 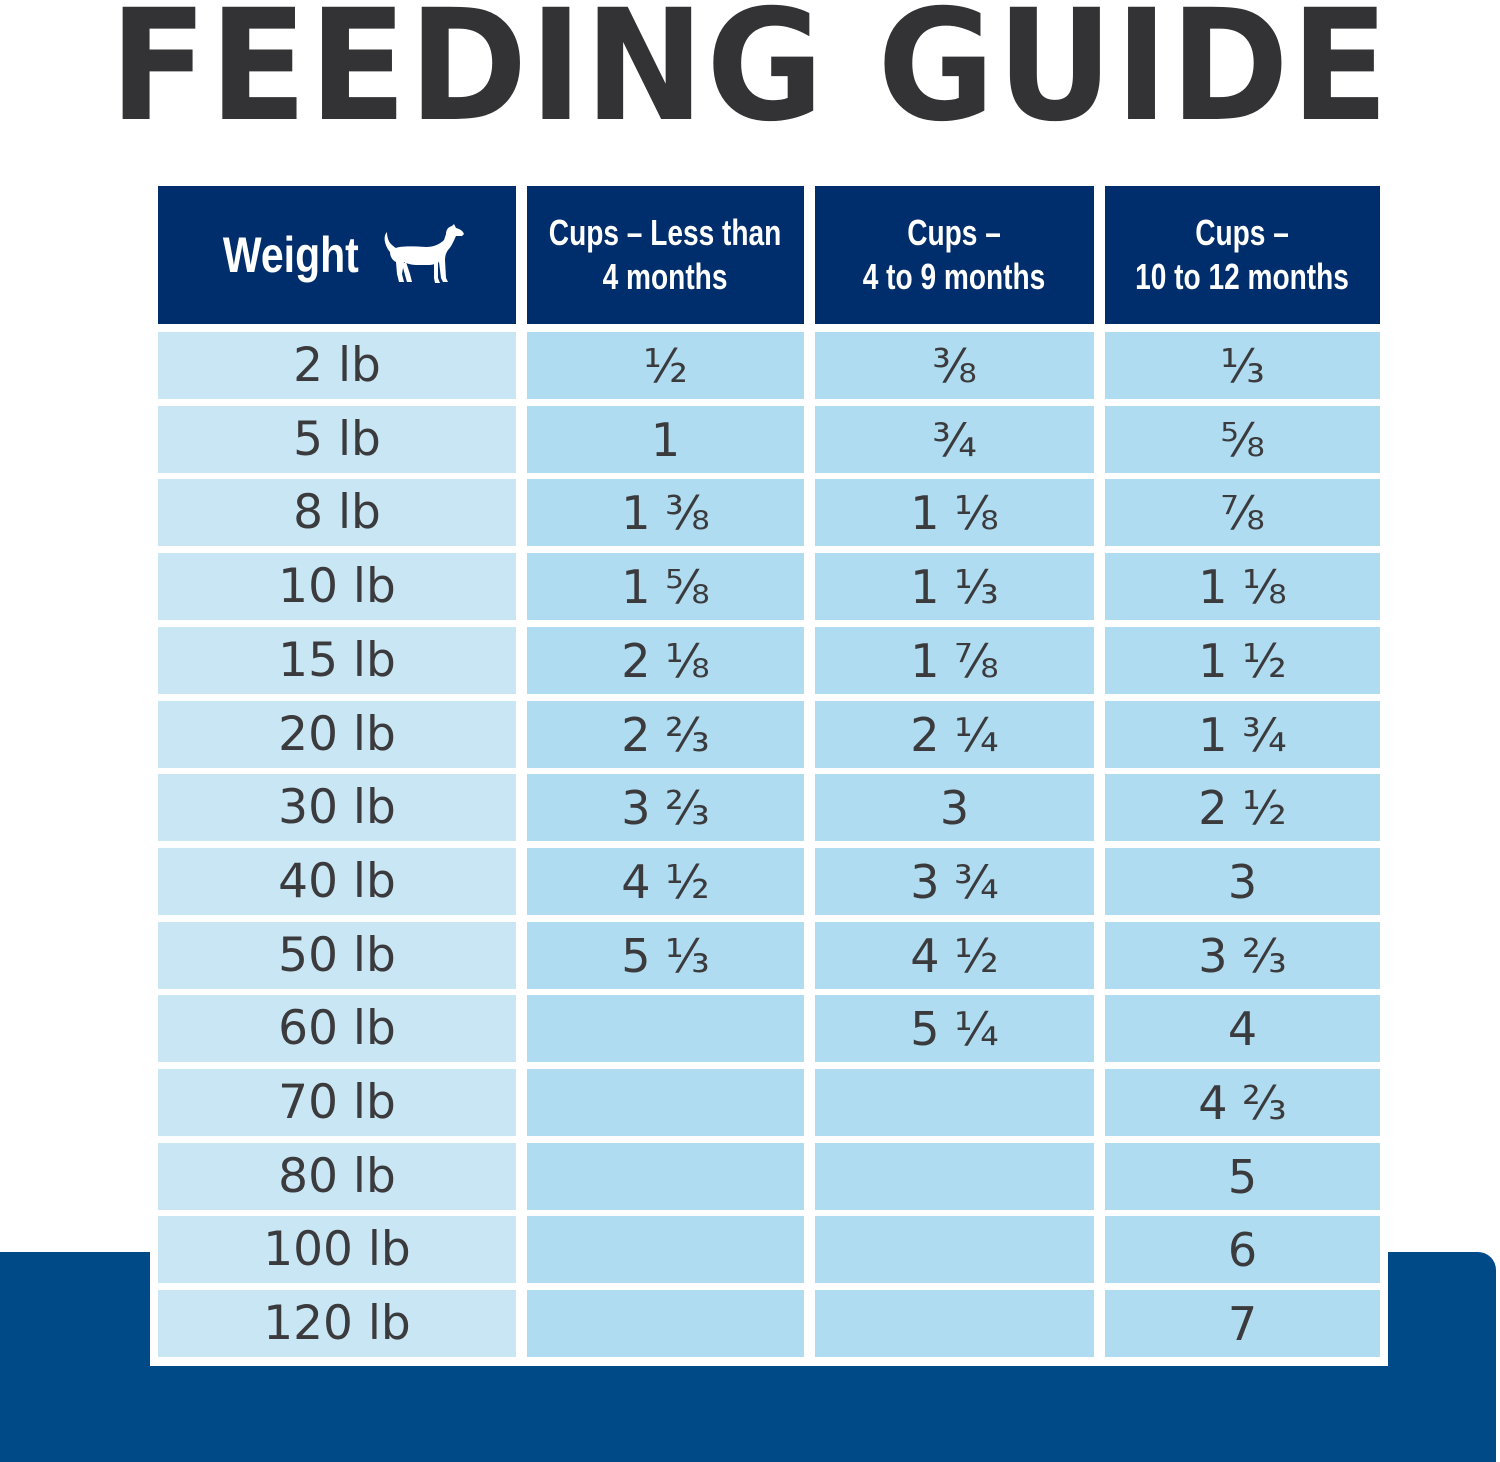 I want to click on cell-cups-4-to-9-months: 3, so click(x=954, y=807).